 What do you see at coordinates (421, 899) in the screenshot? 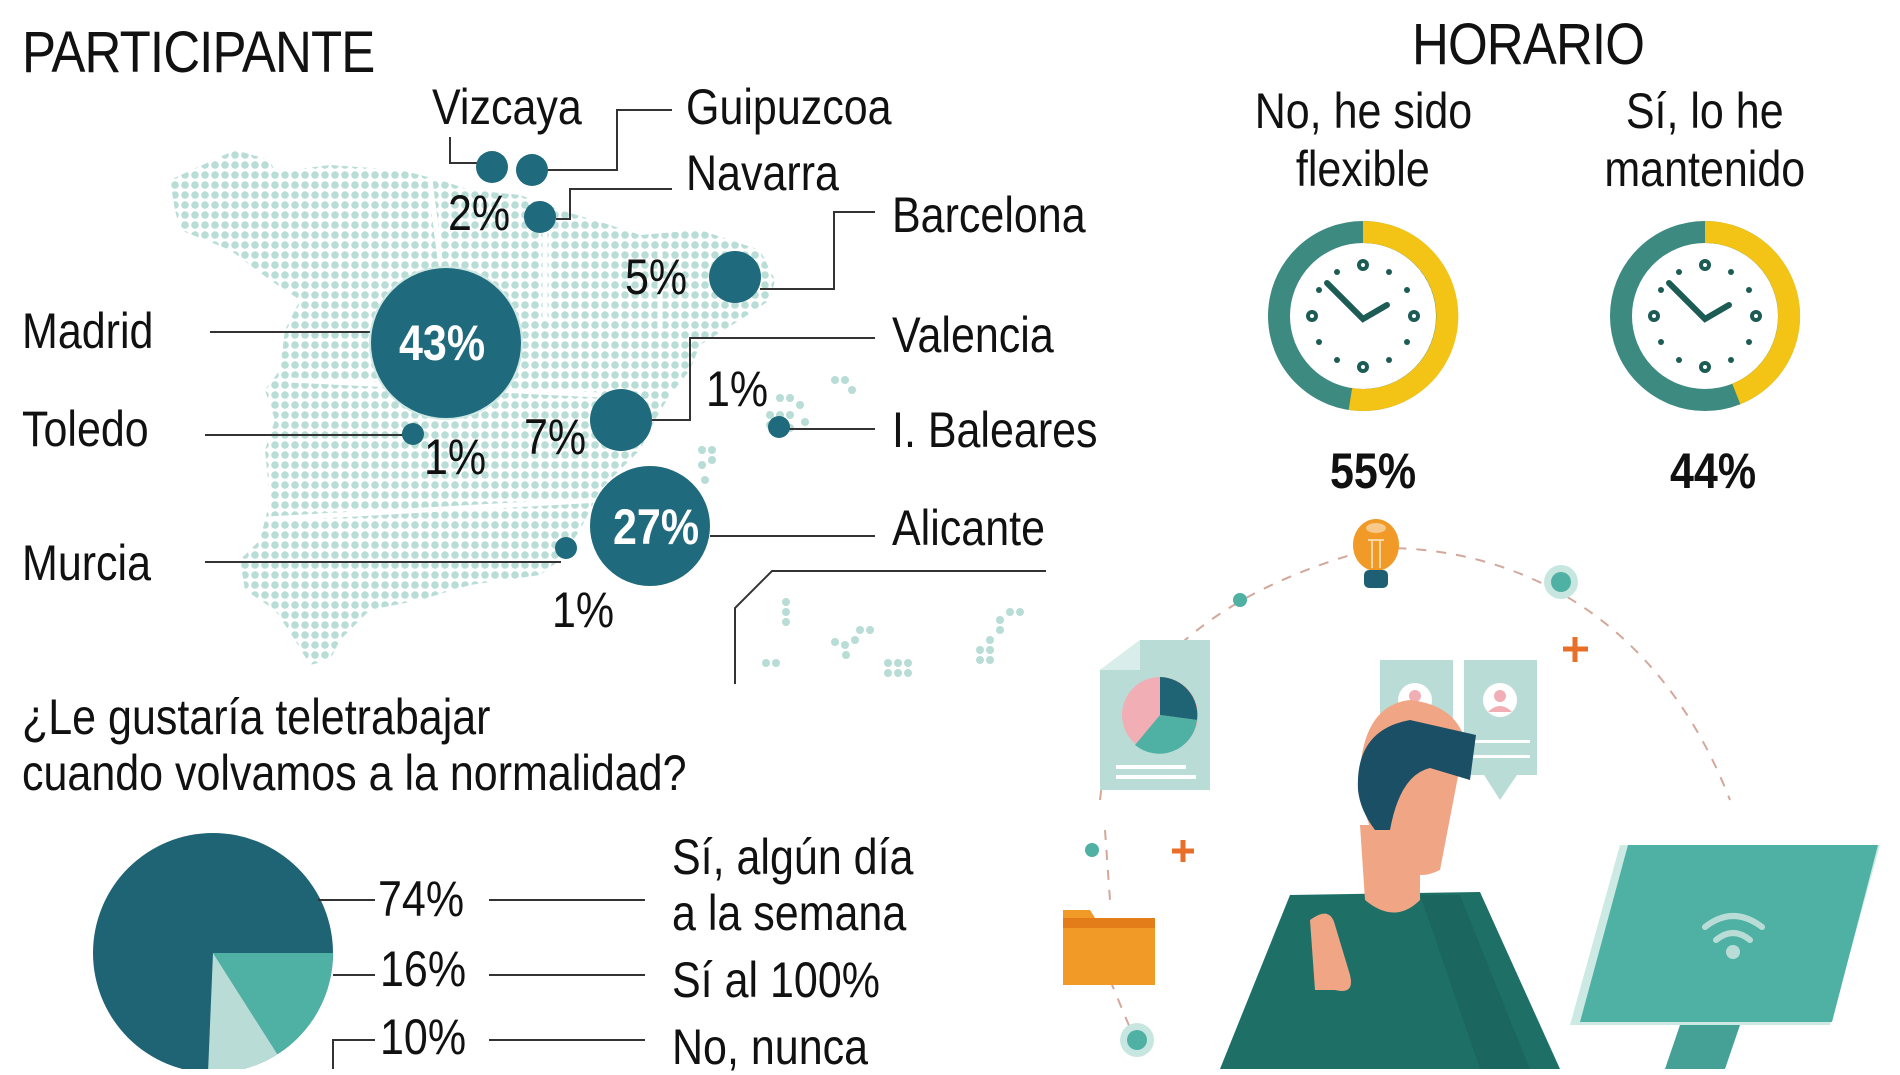
I see `pie-value-74: 74%` at bounding box center [421, 899].